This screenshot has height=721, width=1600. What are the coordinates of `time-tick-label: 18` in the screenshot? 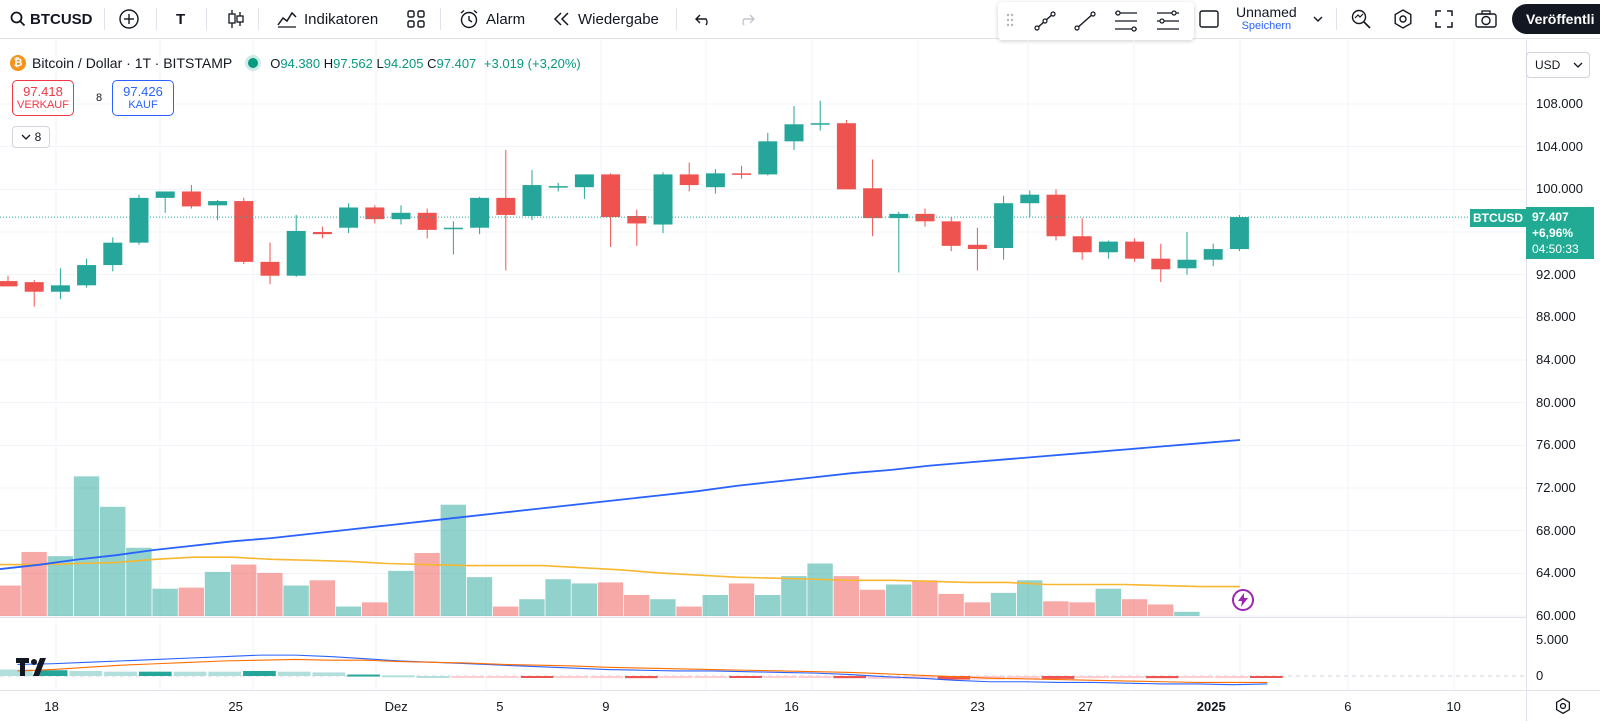 It's located at (51, 706).